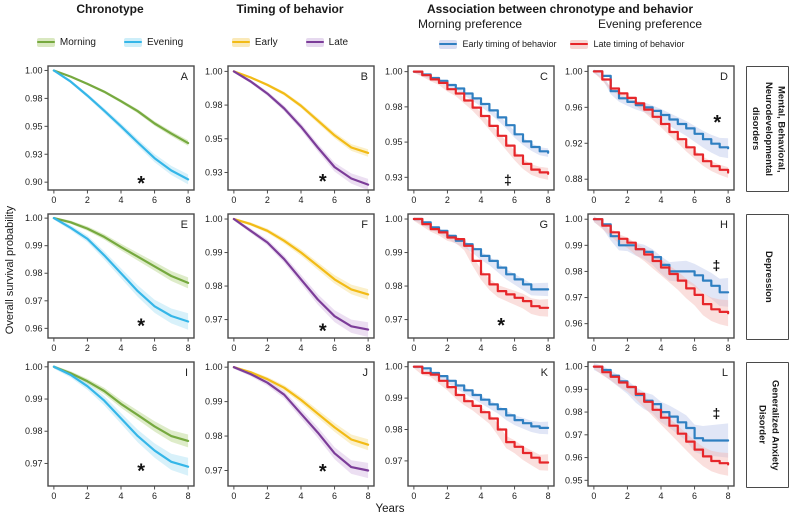 This screenshot has height=521, width=791. Describe the element at coordinates (545, 373) in the screenshot. I see `panel-letter: K` at that location.